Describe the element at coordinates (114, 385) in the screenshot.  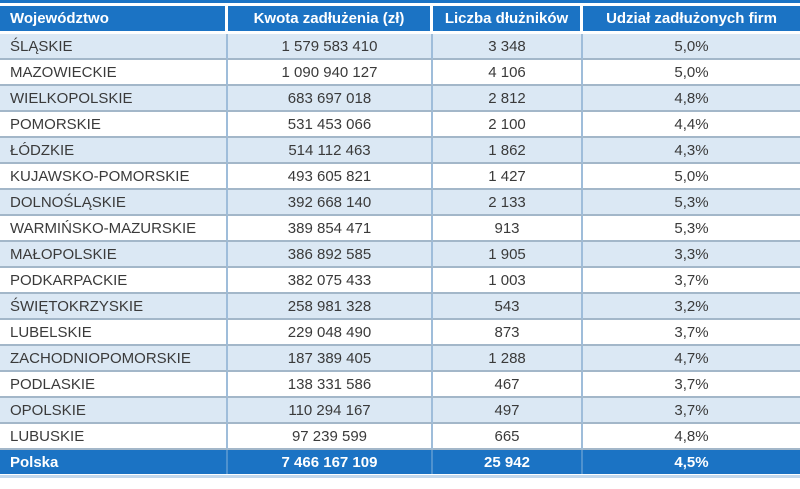
I see `voivodeship-cell: PODLASKIE` at that location.